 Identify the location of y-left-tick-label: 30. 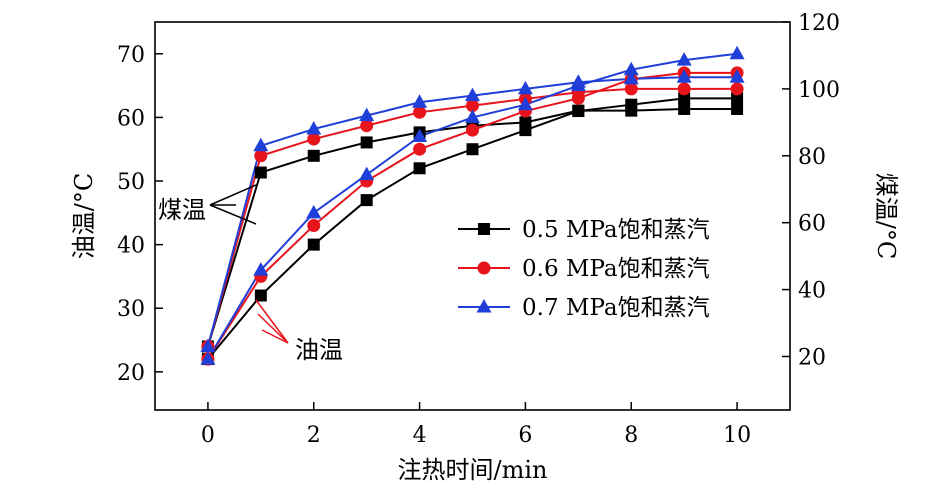
(131, 309).